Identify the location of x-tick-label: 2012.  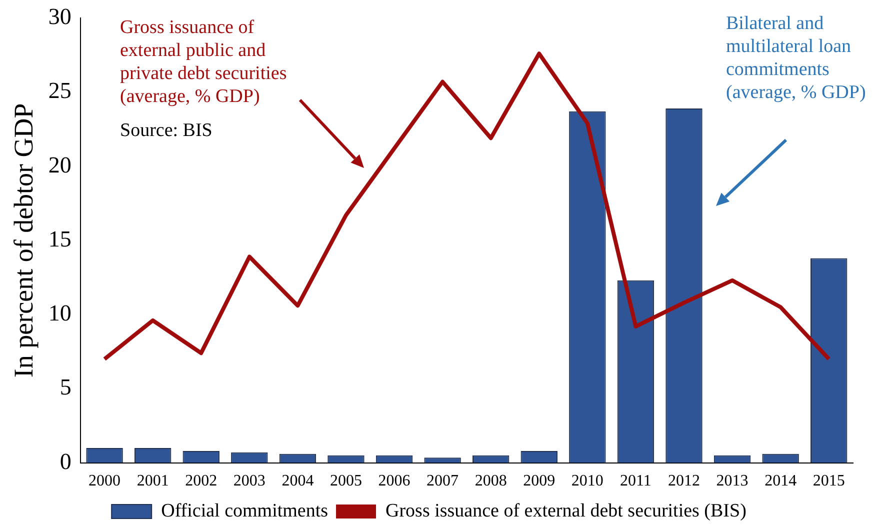
(684, 481).